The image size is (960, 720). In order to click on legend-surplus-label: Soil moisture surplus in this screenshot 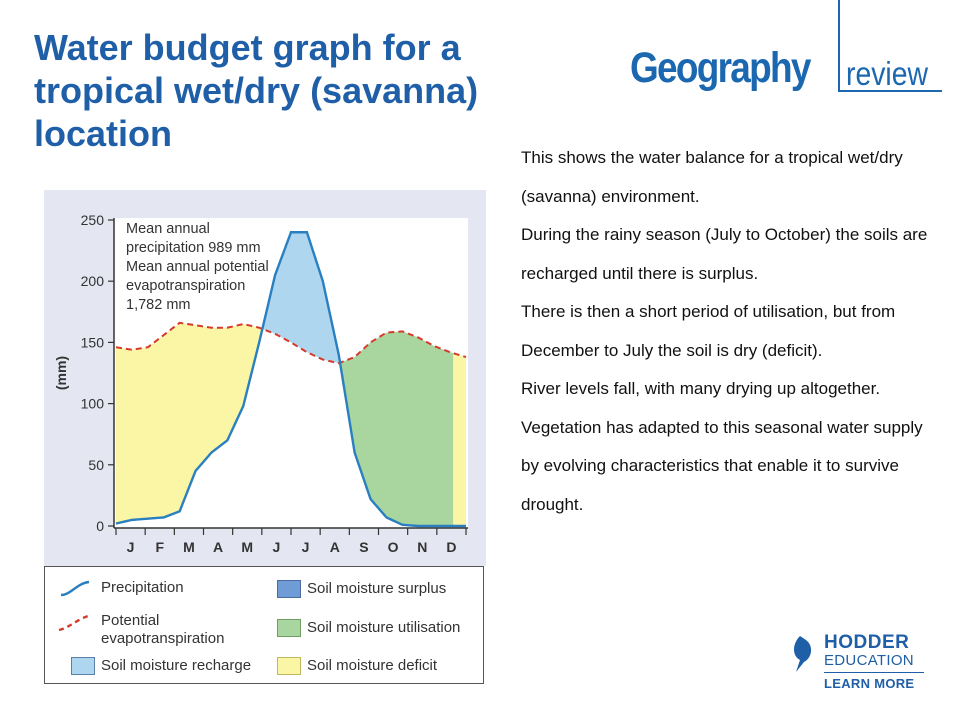, I will do `click(377, 588)`.